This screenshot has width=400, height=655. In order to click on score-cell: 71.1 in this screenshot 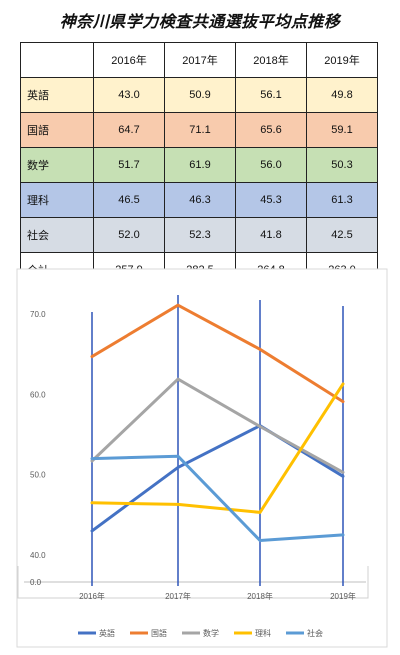, I will do `click(200, 130)`.